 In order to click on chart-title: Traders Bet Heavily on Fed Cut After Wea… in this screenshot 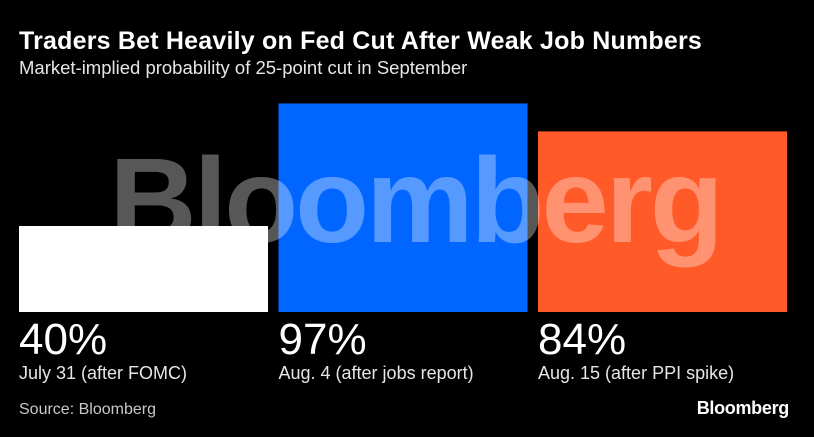, I will do `click(360, 41)`.